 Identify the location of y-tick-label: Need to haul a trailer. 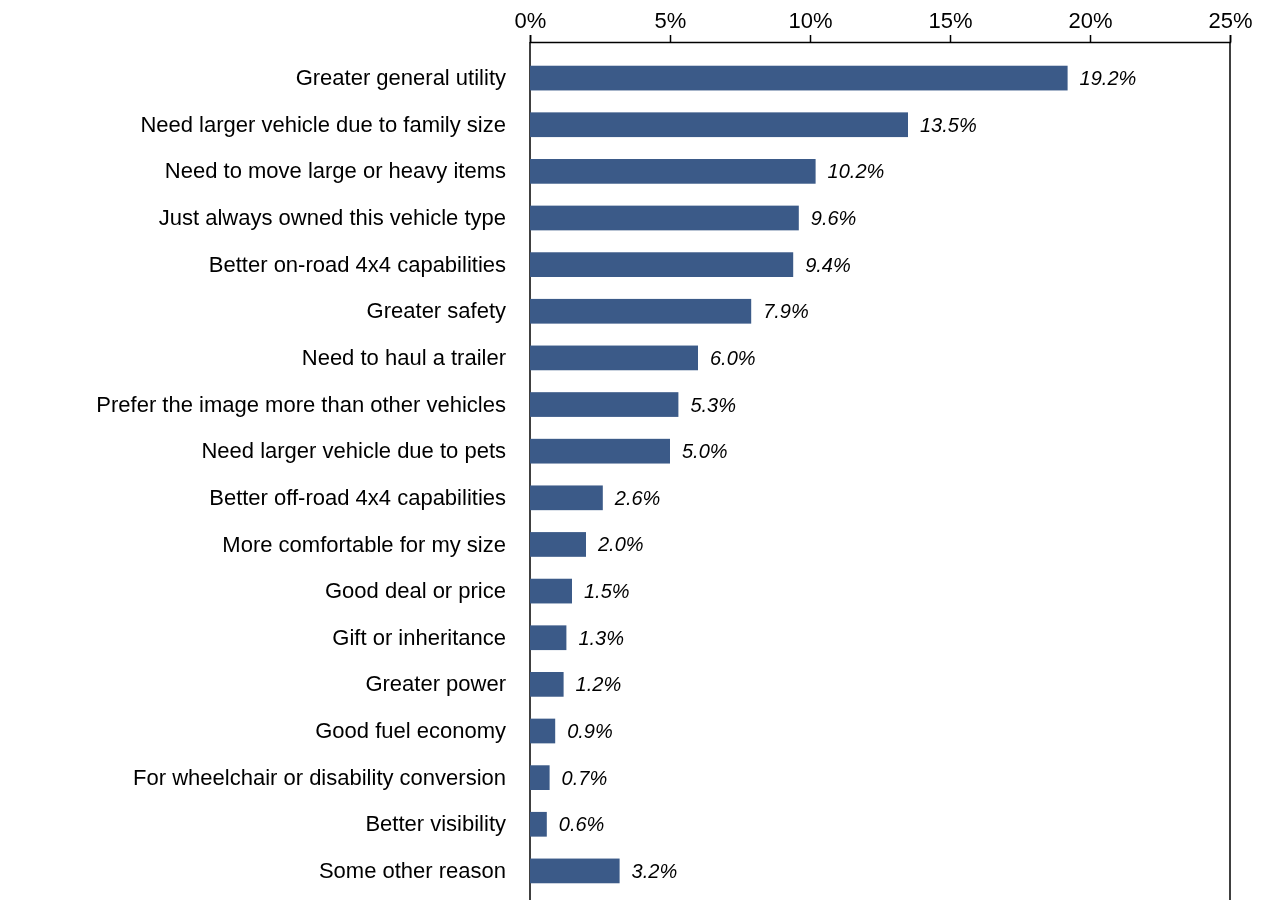
(403, 357).